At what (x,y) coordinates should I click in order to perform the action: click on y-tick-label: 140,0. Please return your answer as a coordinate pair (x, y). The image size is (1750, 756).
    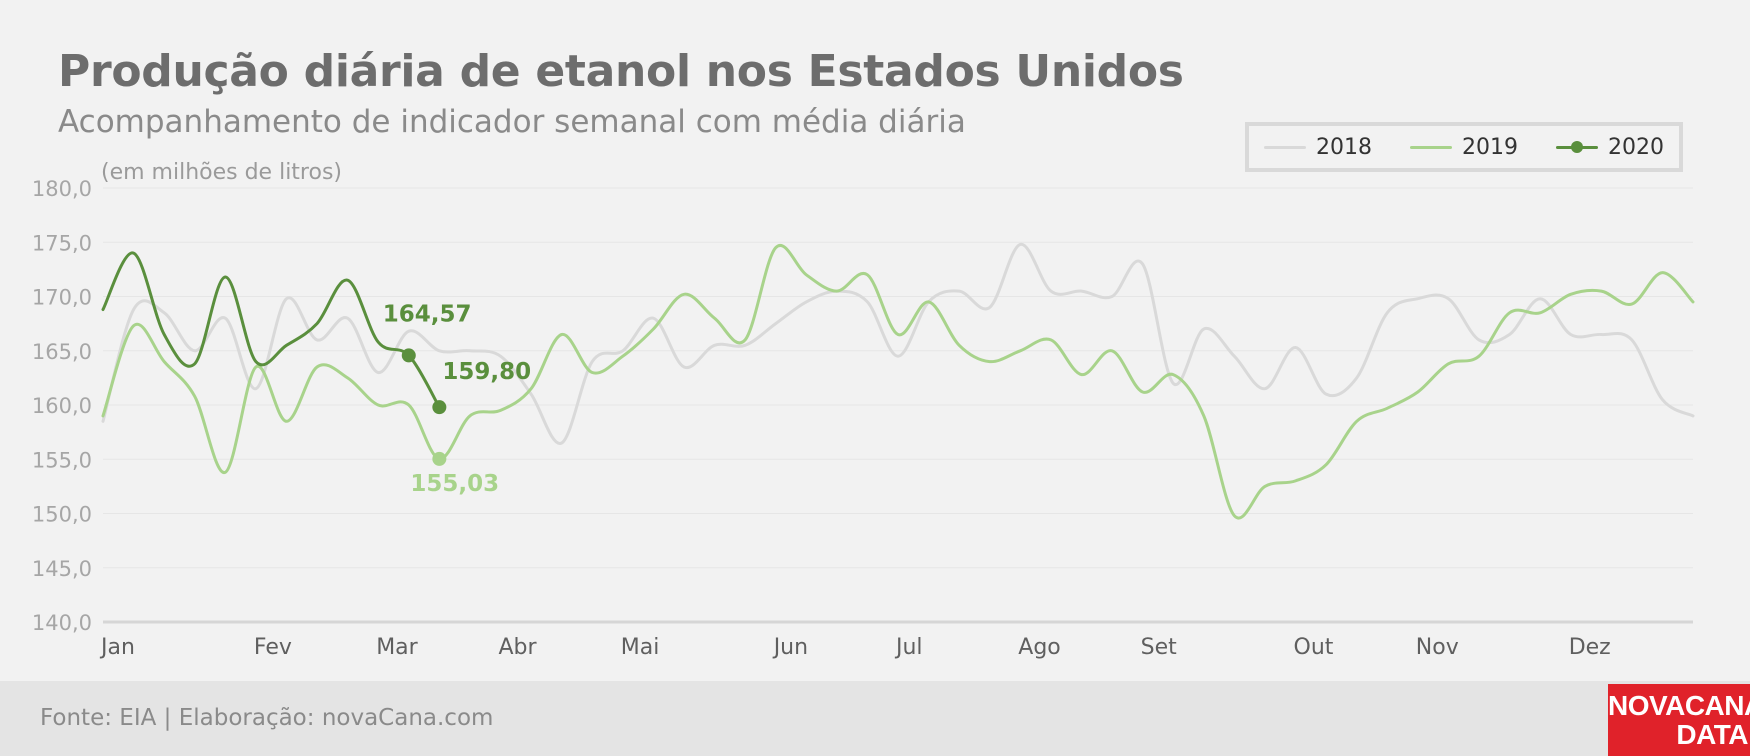
    Looking at the image, I should click on (62, 623).